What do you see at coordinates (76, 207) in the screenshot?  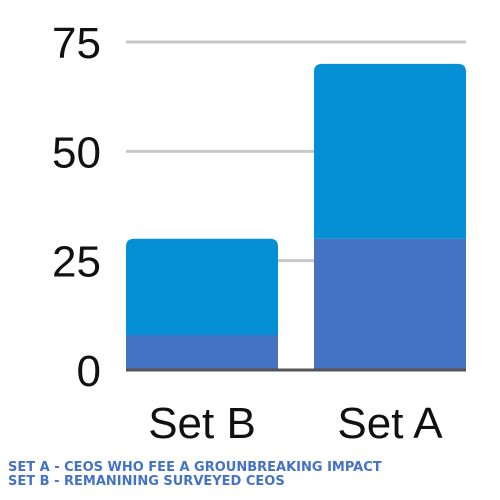 I see `y-axis-ticks: 0 25 50 75` at bounding box center [76, 207].